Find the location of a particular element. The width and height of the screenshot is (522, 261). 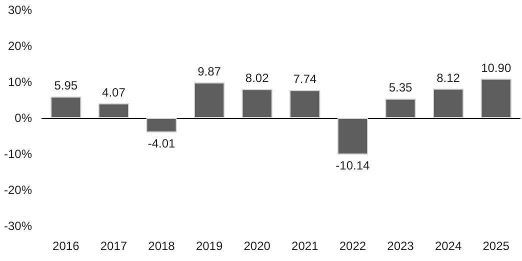

y-tick-label: 0% is located at coordinates (23, 118).